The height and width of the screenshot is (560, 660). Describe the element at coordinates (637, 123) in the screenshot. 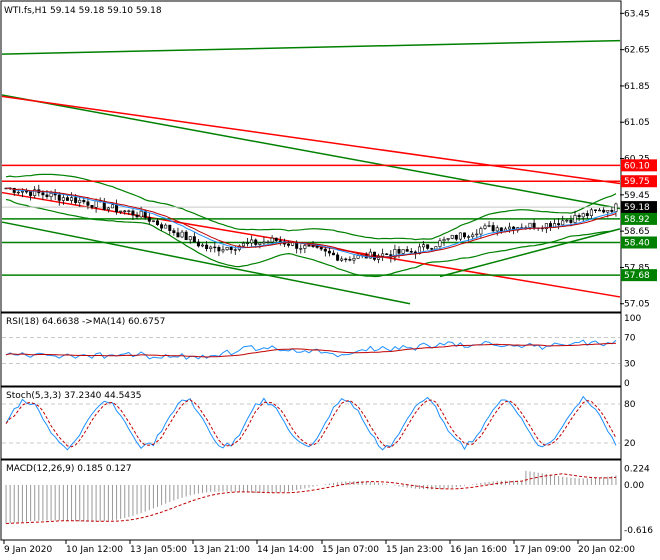

I see `price-tick-label: 61.05` at that location.